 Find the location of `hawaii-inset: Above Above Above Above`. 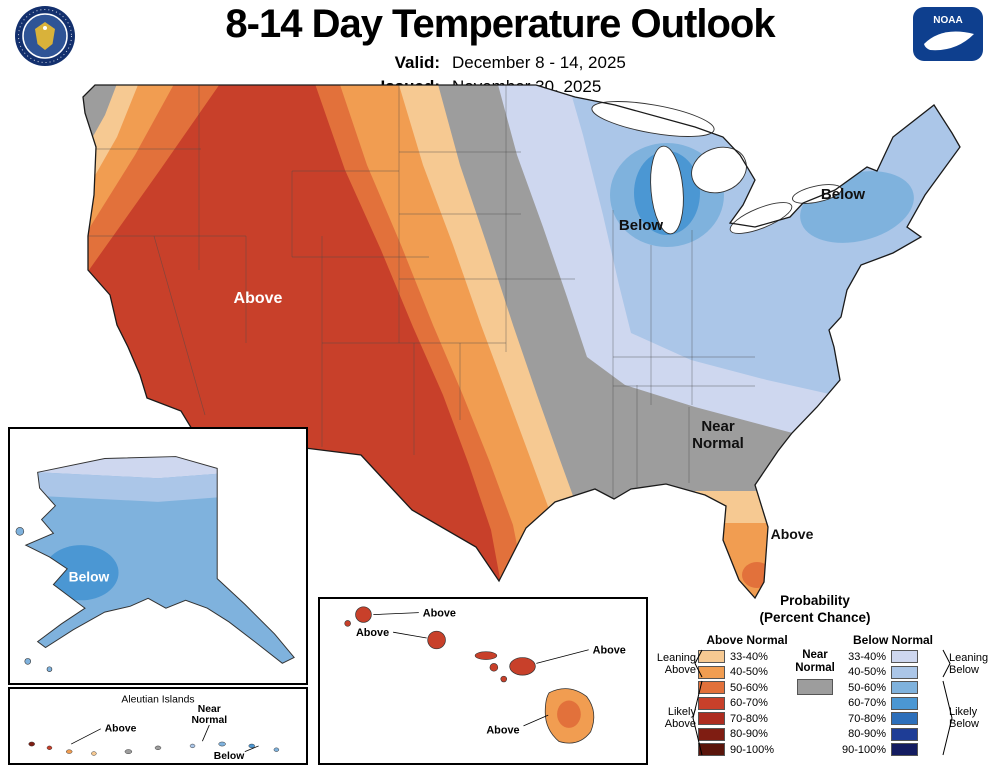

hawaii-inset: Above Above Above Above is located at coordinates (483, 681).